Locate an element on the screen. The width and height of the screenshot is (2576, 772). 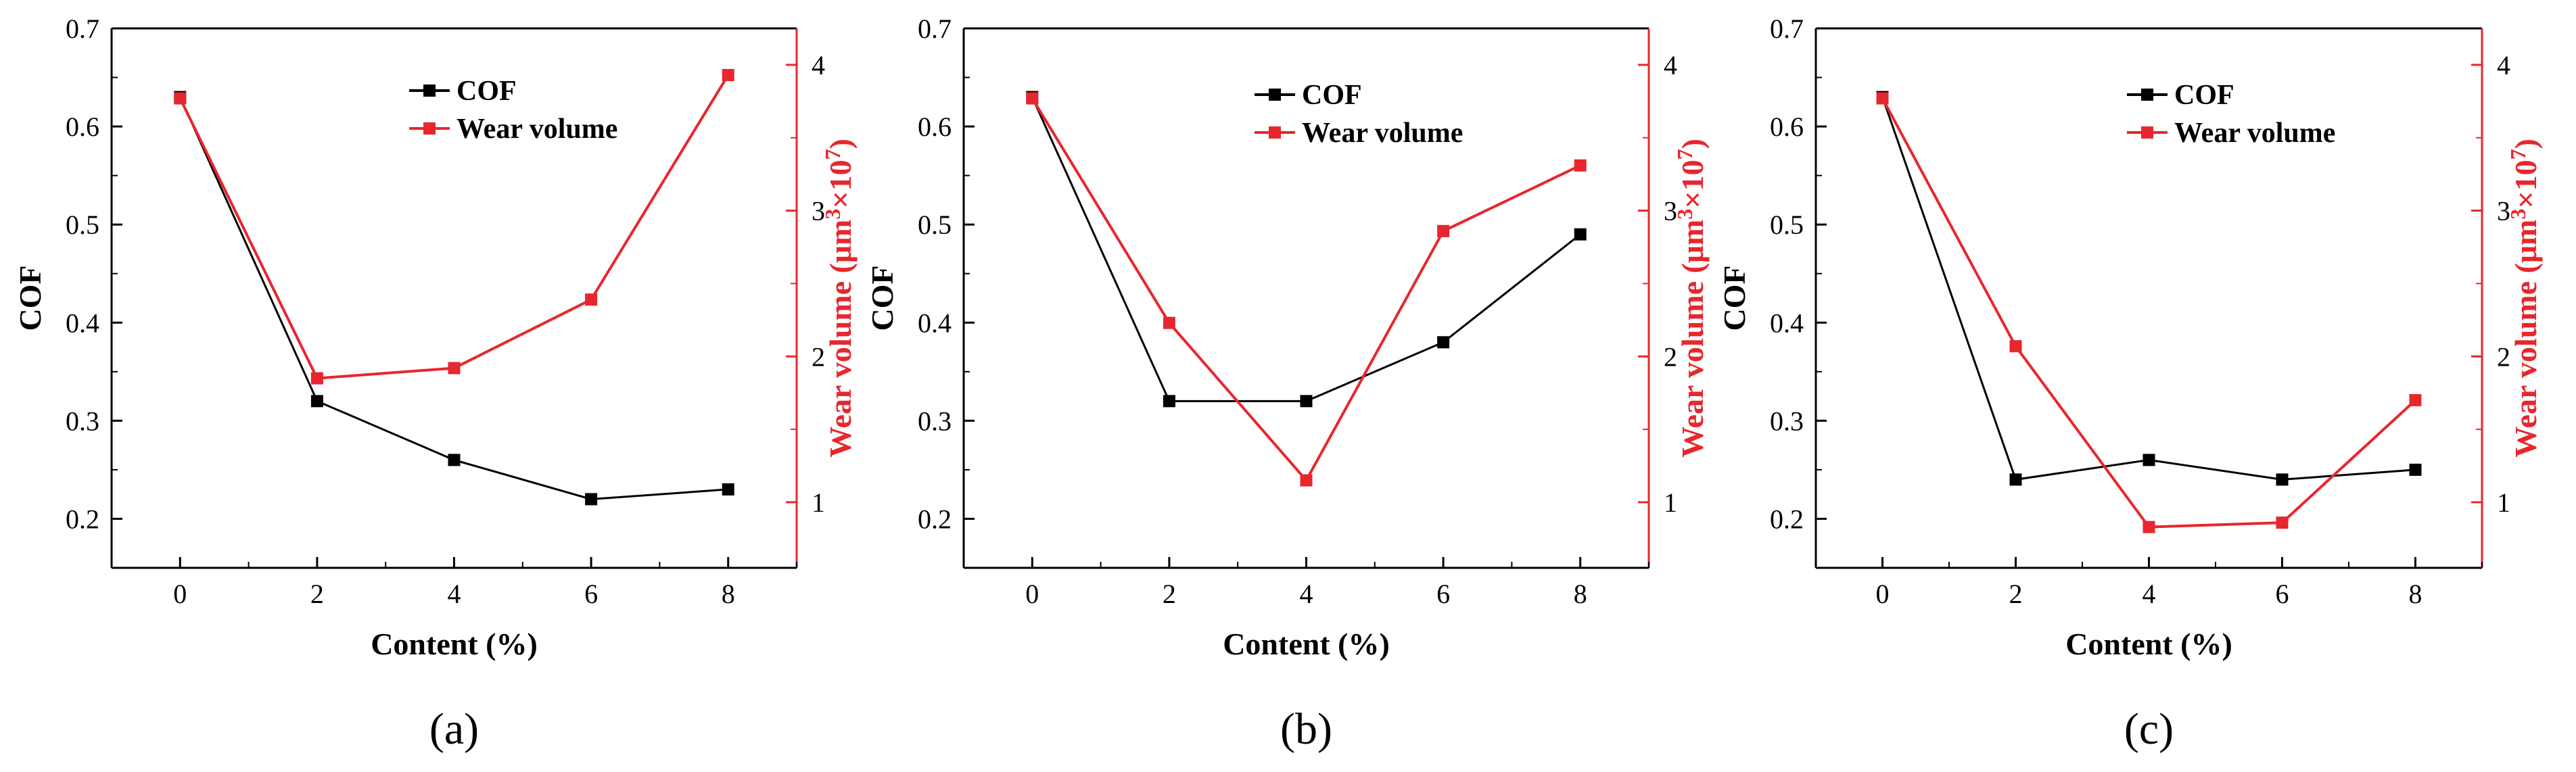
y2-tick-label: 4 is located at coordinates (818, 65).